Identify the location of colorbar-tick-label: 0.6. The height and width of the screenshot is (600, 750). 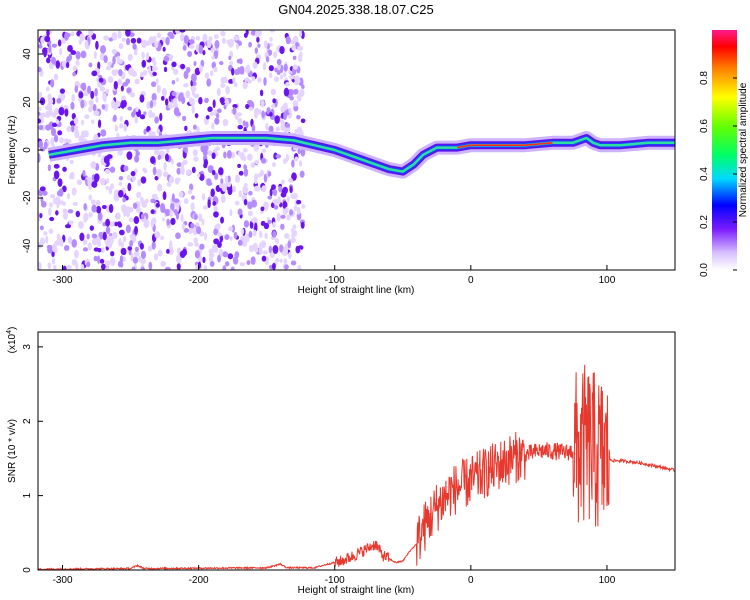
(704, 126).